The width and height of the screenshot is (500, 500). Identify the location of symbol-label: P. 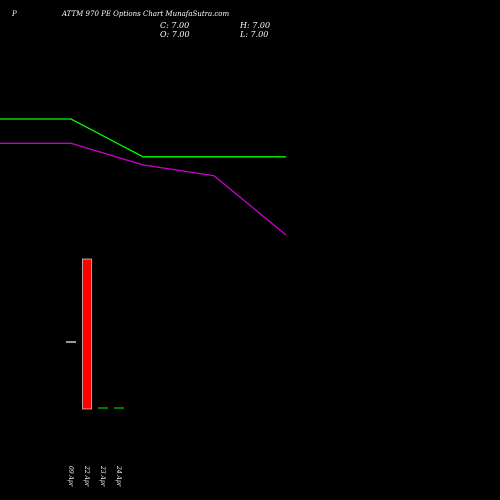
(14, 14).